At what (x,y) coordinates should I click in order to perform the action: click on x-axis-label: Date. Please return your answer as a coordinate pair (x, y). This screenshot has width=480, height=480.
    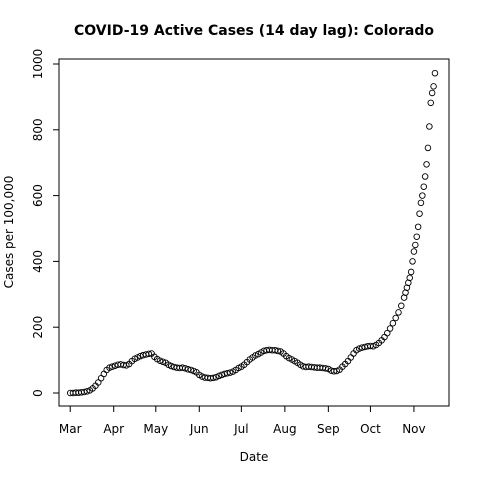
    Looking at the image, I should click on (254, 457).